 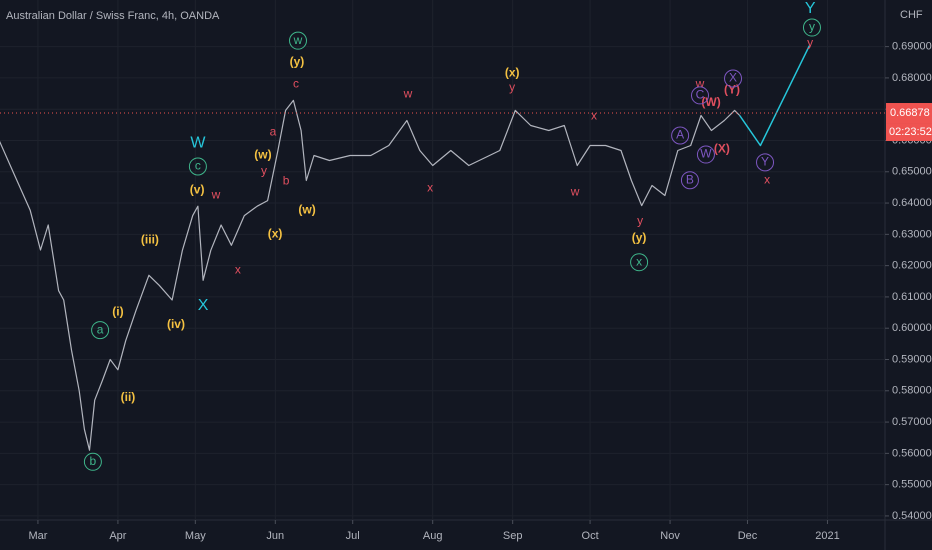 I want to click on last-price-label: 0.66878, so click(x=910, y=113).